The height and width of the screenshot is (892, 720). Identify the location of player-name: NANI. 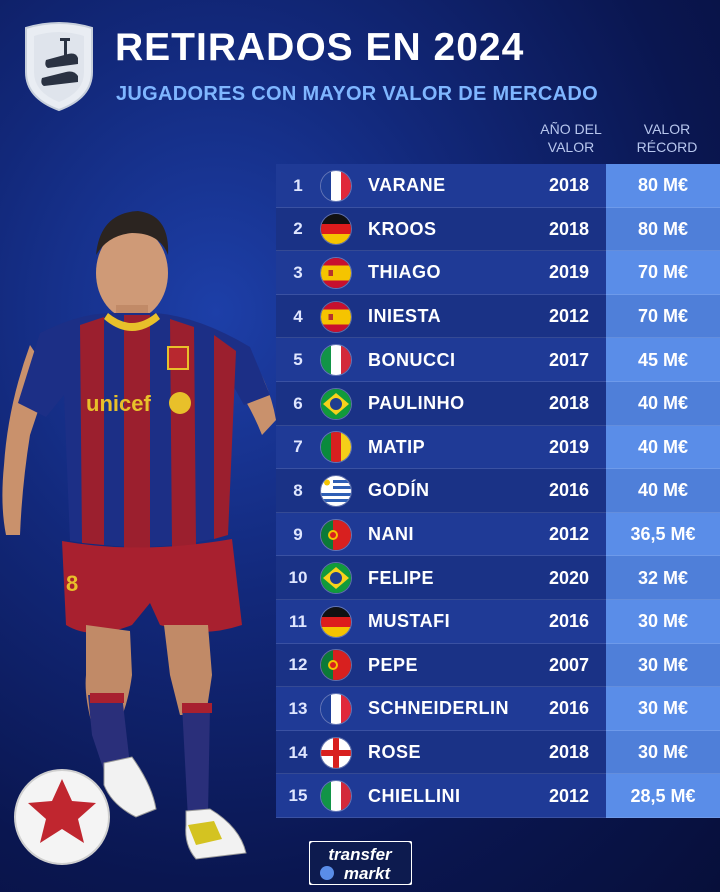
(391, 534).